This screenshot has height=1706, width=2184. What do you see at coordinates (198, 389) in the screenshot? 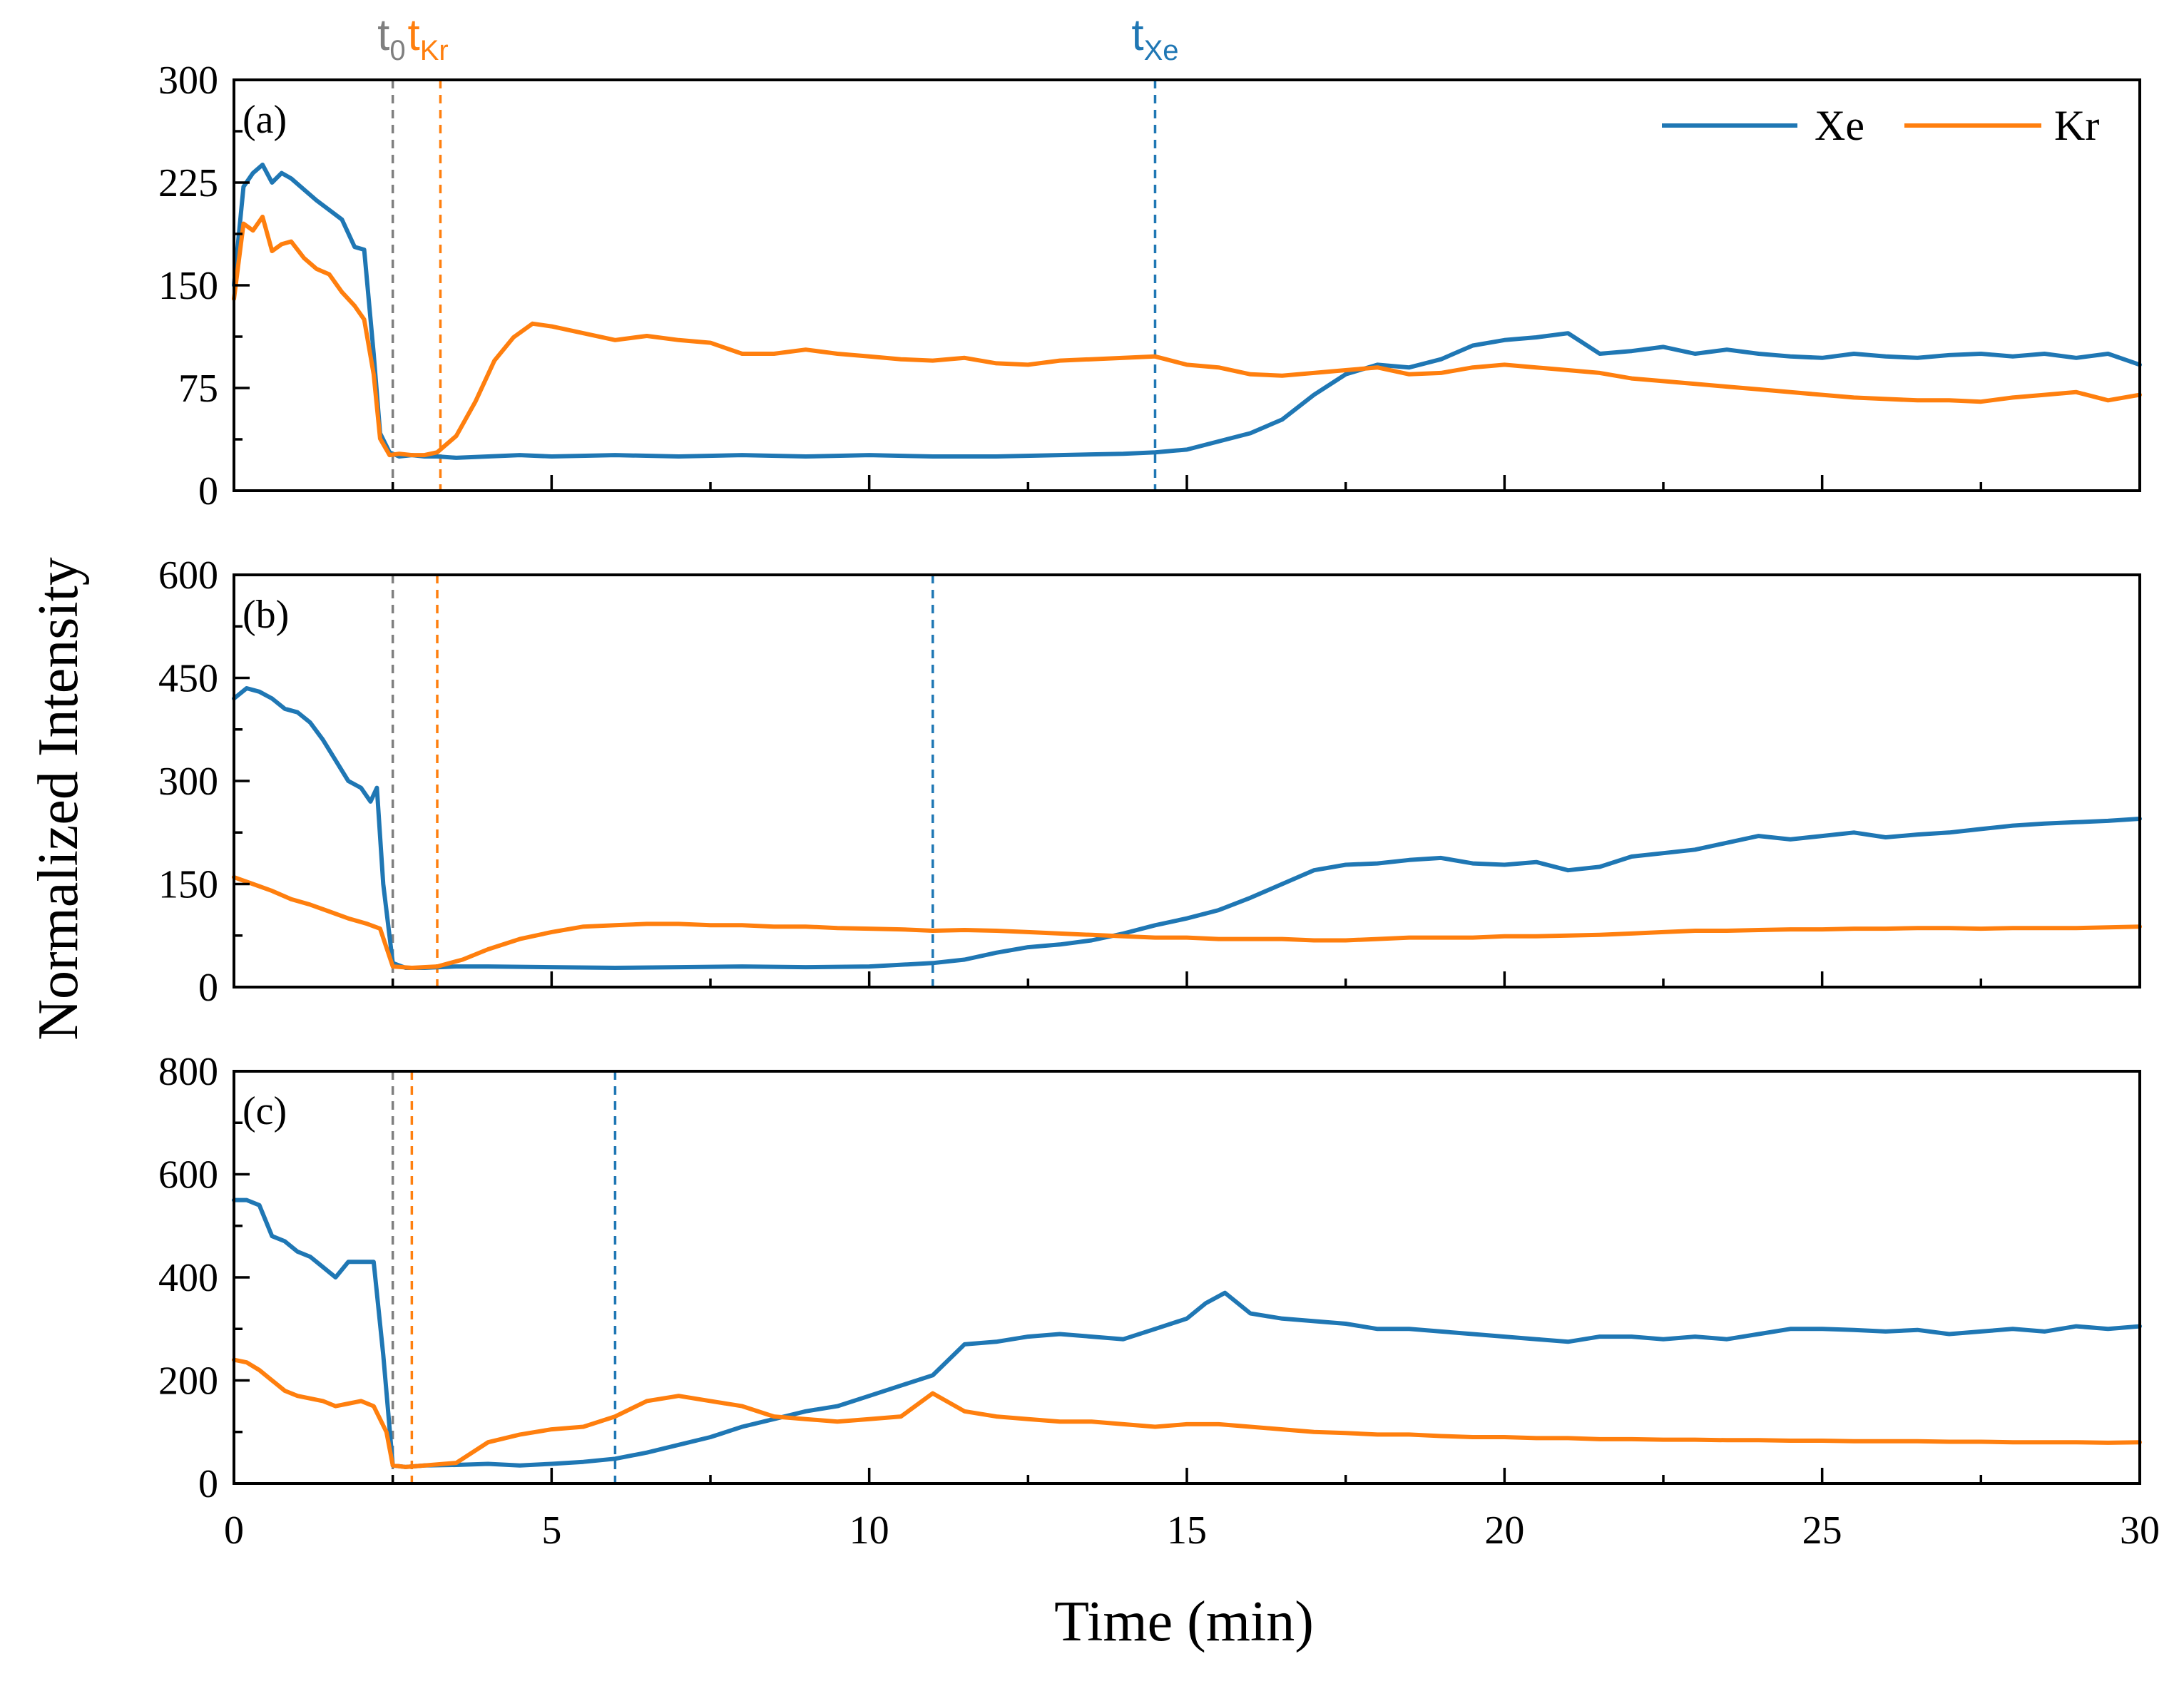
I see `y-tick-label: 75` at bounding box center [198, 389].